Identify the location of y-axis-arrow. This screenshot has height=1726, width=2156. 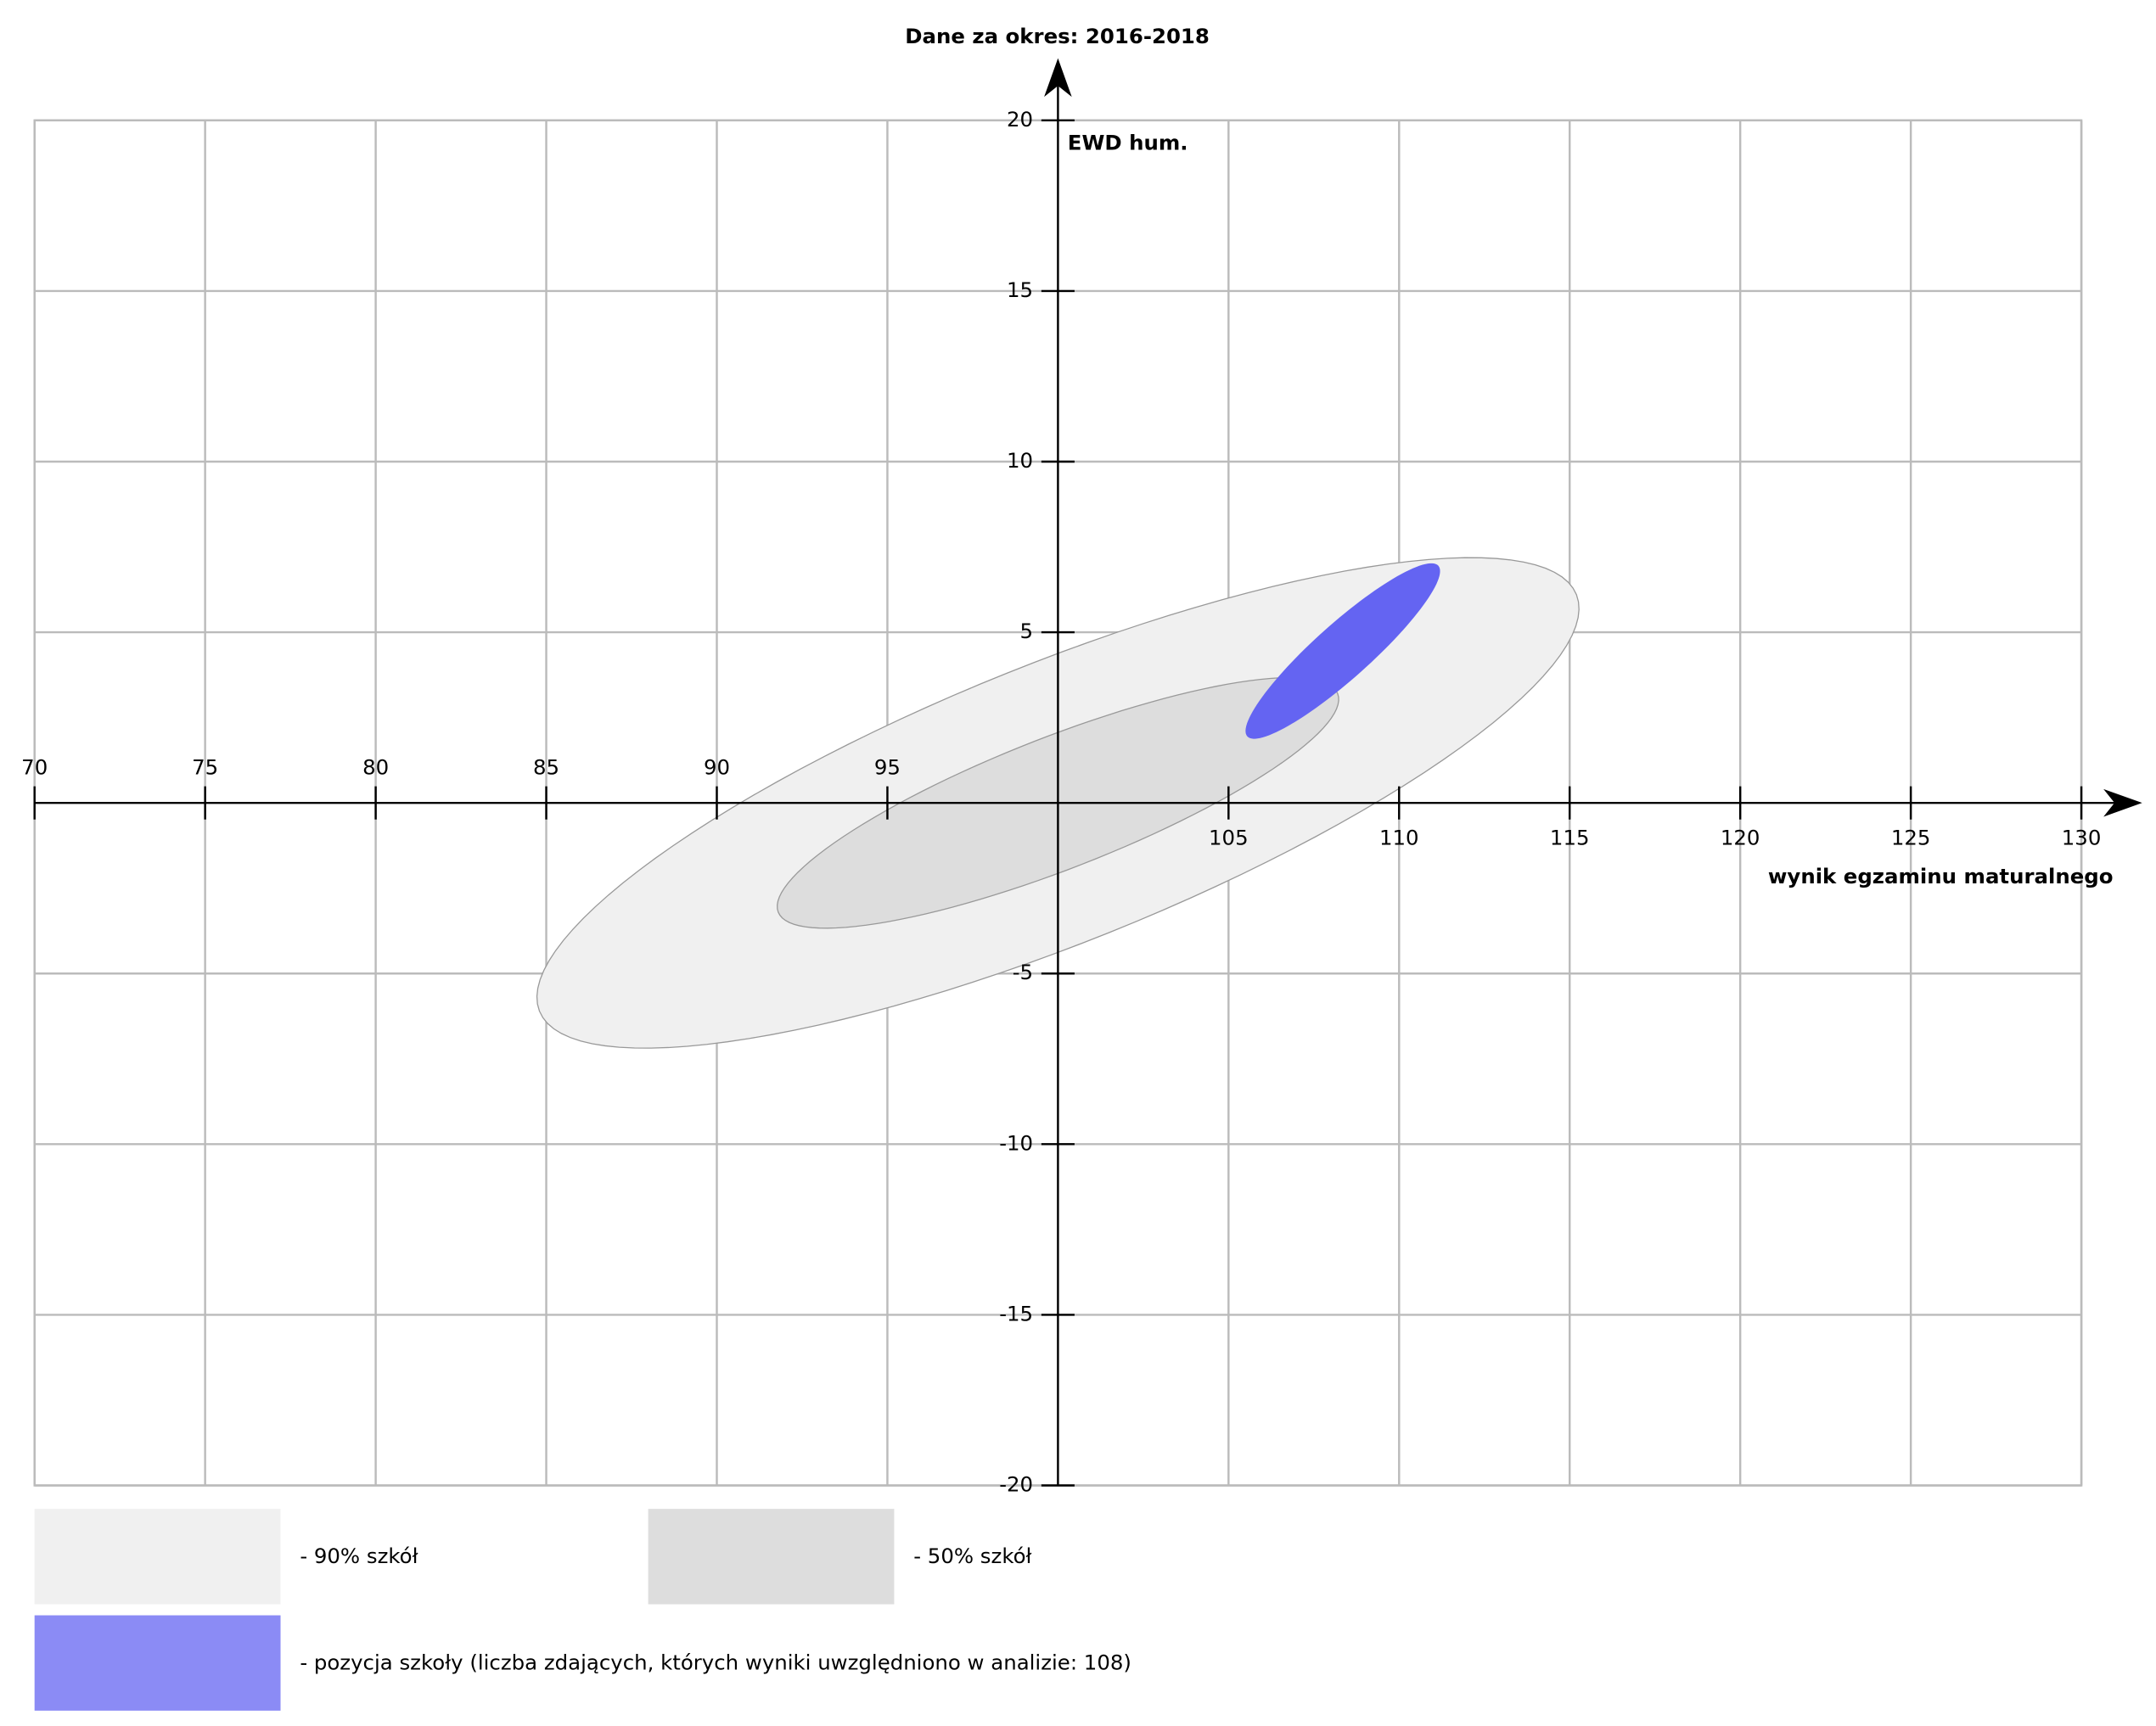
(1058, 78).